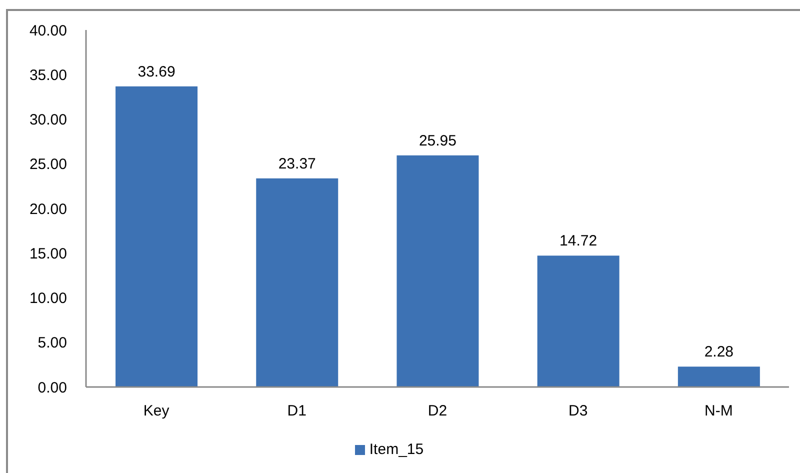 The width and height of the screenshot is (800, 473). Describe the element at coordinates (52, 387) in the screenshot. I see `y-tick-label: 0.00` at that location.